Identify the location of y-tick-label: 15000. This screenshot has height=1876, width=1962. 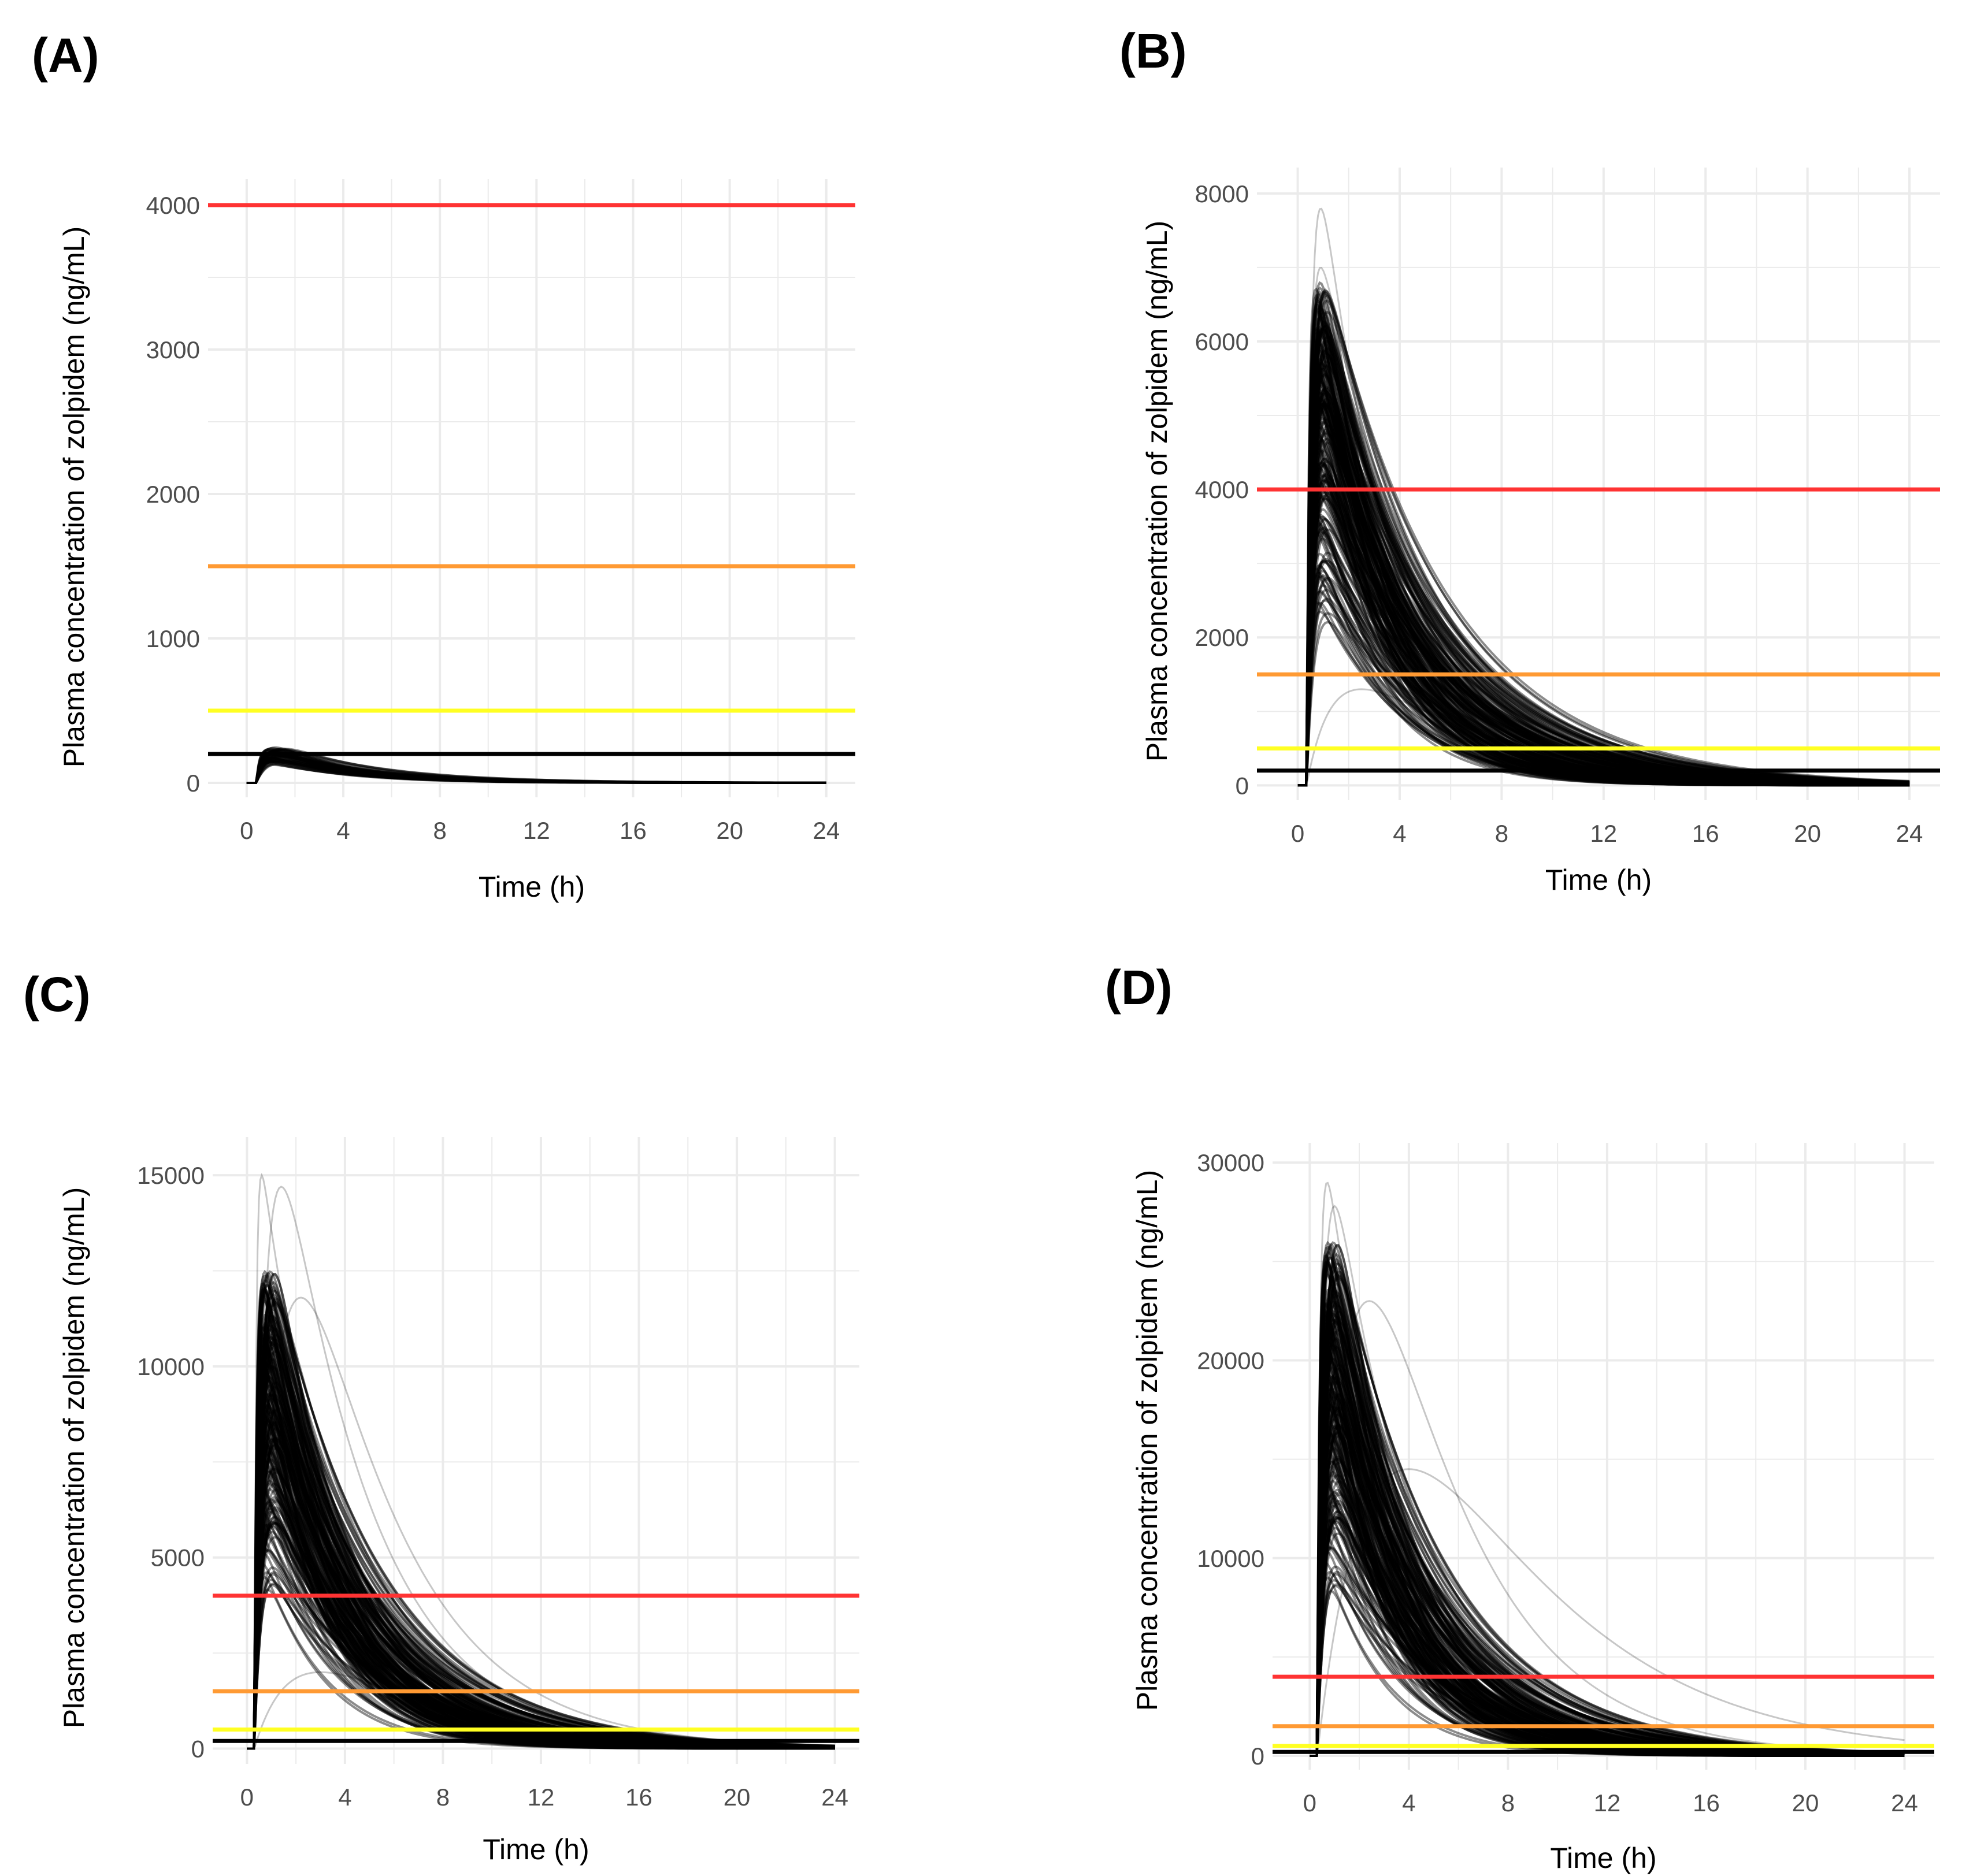
(171, 1175).